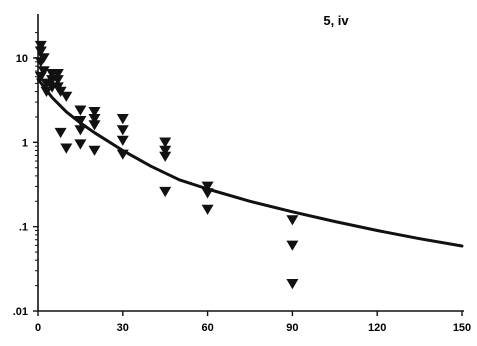  Describe the element at coordinates (292, 328) in the screenshot. I see `x-tick-label: 90` at that location.